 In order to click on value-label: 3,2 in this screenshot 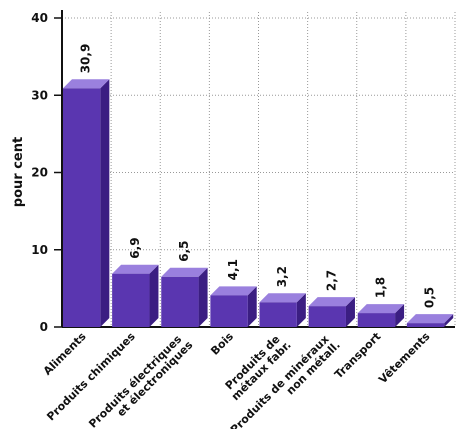, I will do `click(282, 276)`.